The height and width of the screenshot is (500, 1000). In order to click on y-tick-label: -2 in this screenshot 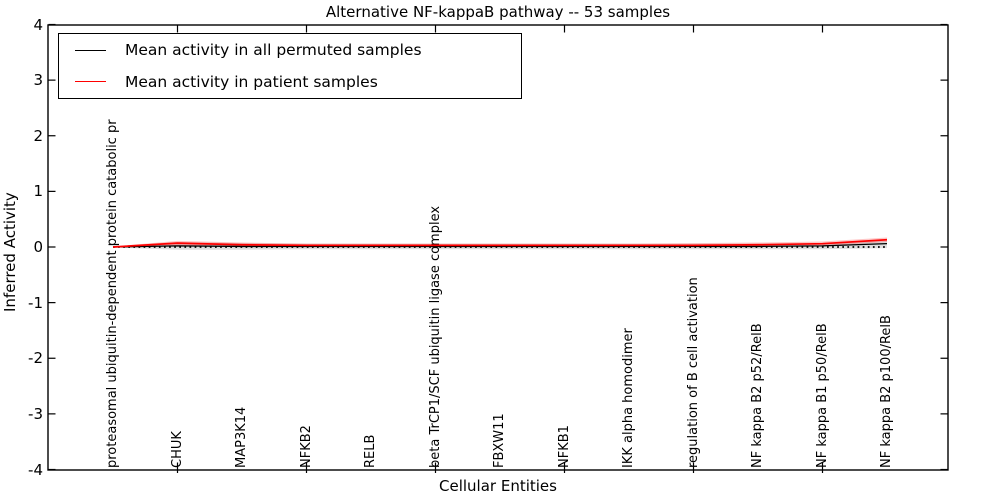, I will do `click(35, 358)`.